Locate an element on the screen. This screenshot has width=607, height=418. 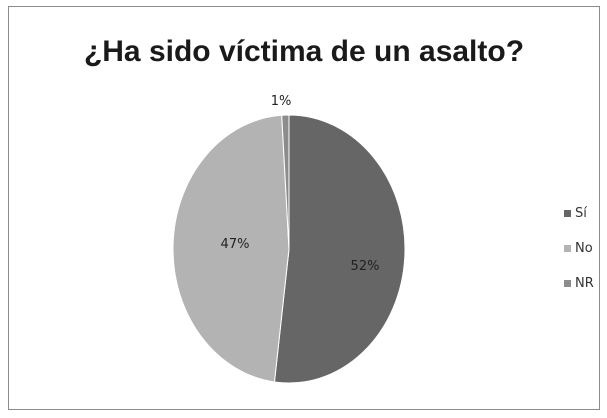
pie-slice-no is located at coordinates (231, 248).